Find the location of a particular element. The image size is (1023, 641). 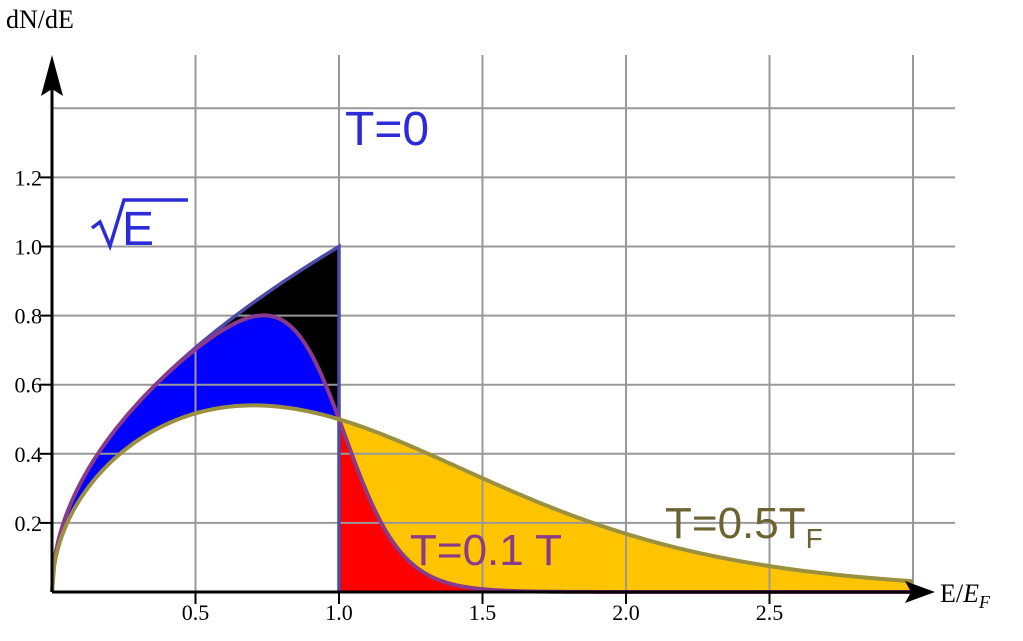

x-tick-label: 1.5 is located at coordinates (483, 612).